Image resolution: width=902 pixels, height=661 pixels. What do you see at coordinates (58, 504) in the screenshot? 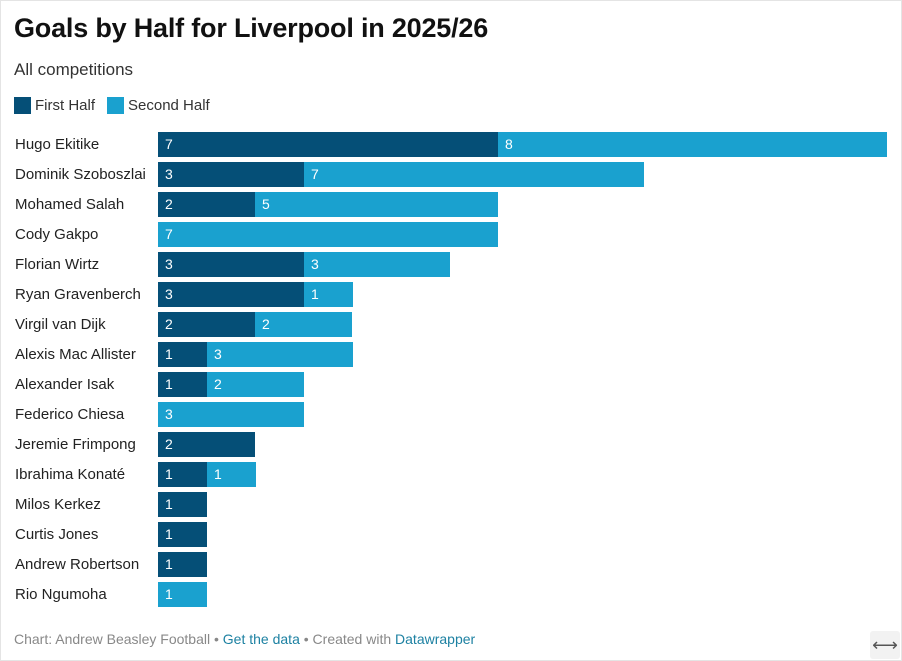
I see `category-label: Milos Kerkez` at bounding box center [58, 504].